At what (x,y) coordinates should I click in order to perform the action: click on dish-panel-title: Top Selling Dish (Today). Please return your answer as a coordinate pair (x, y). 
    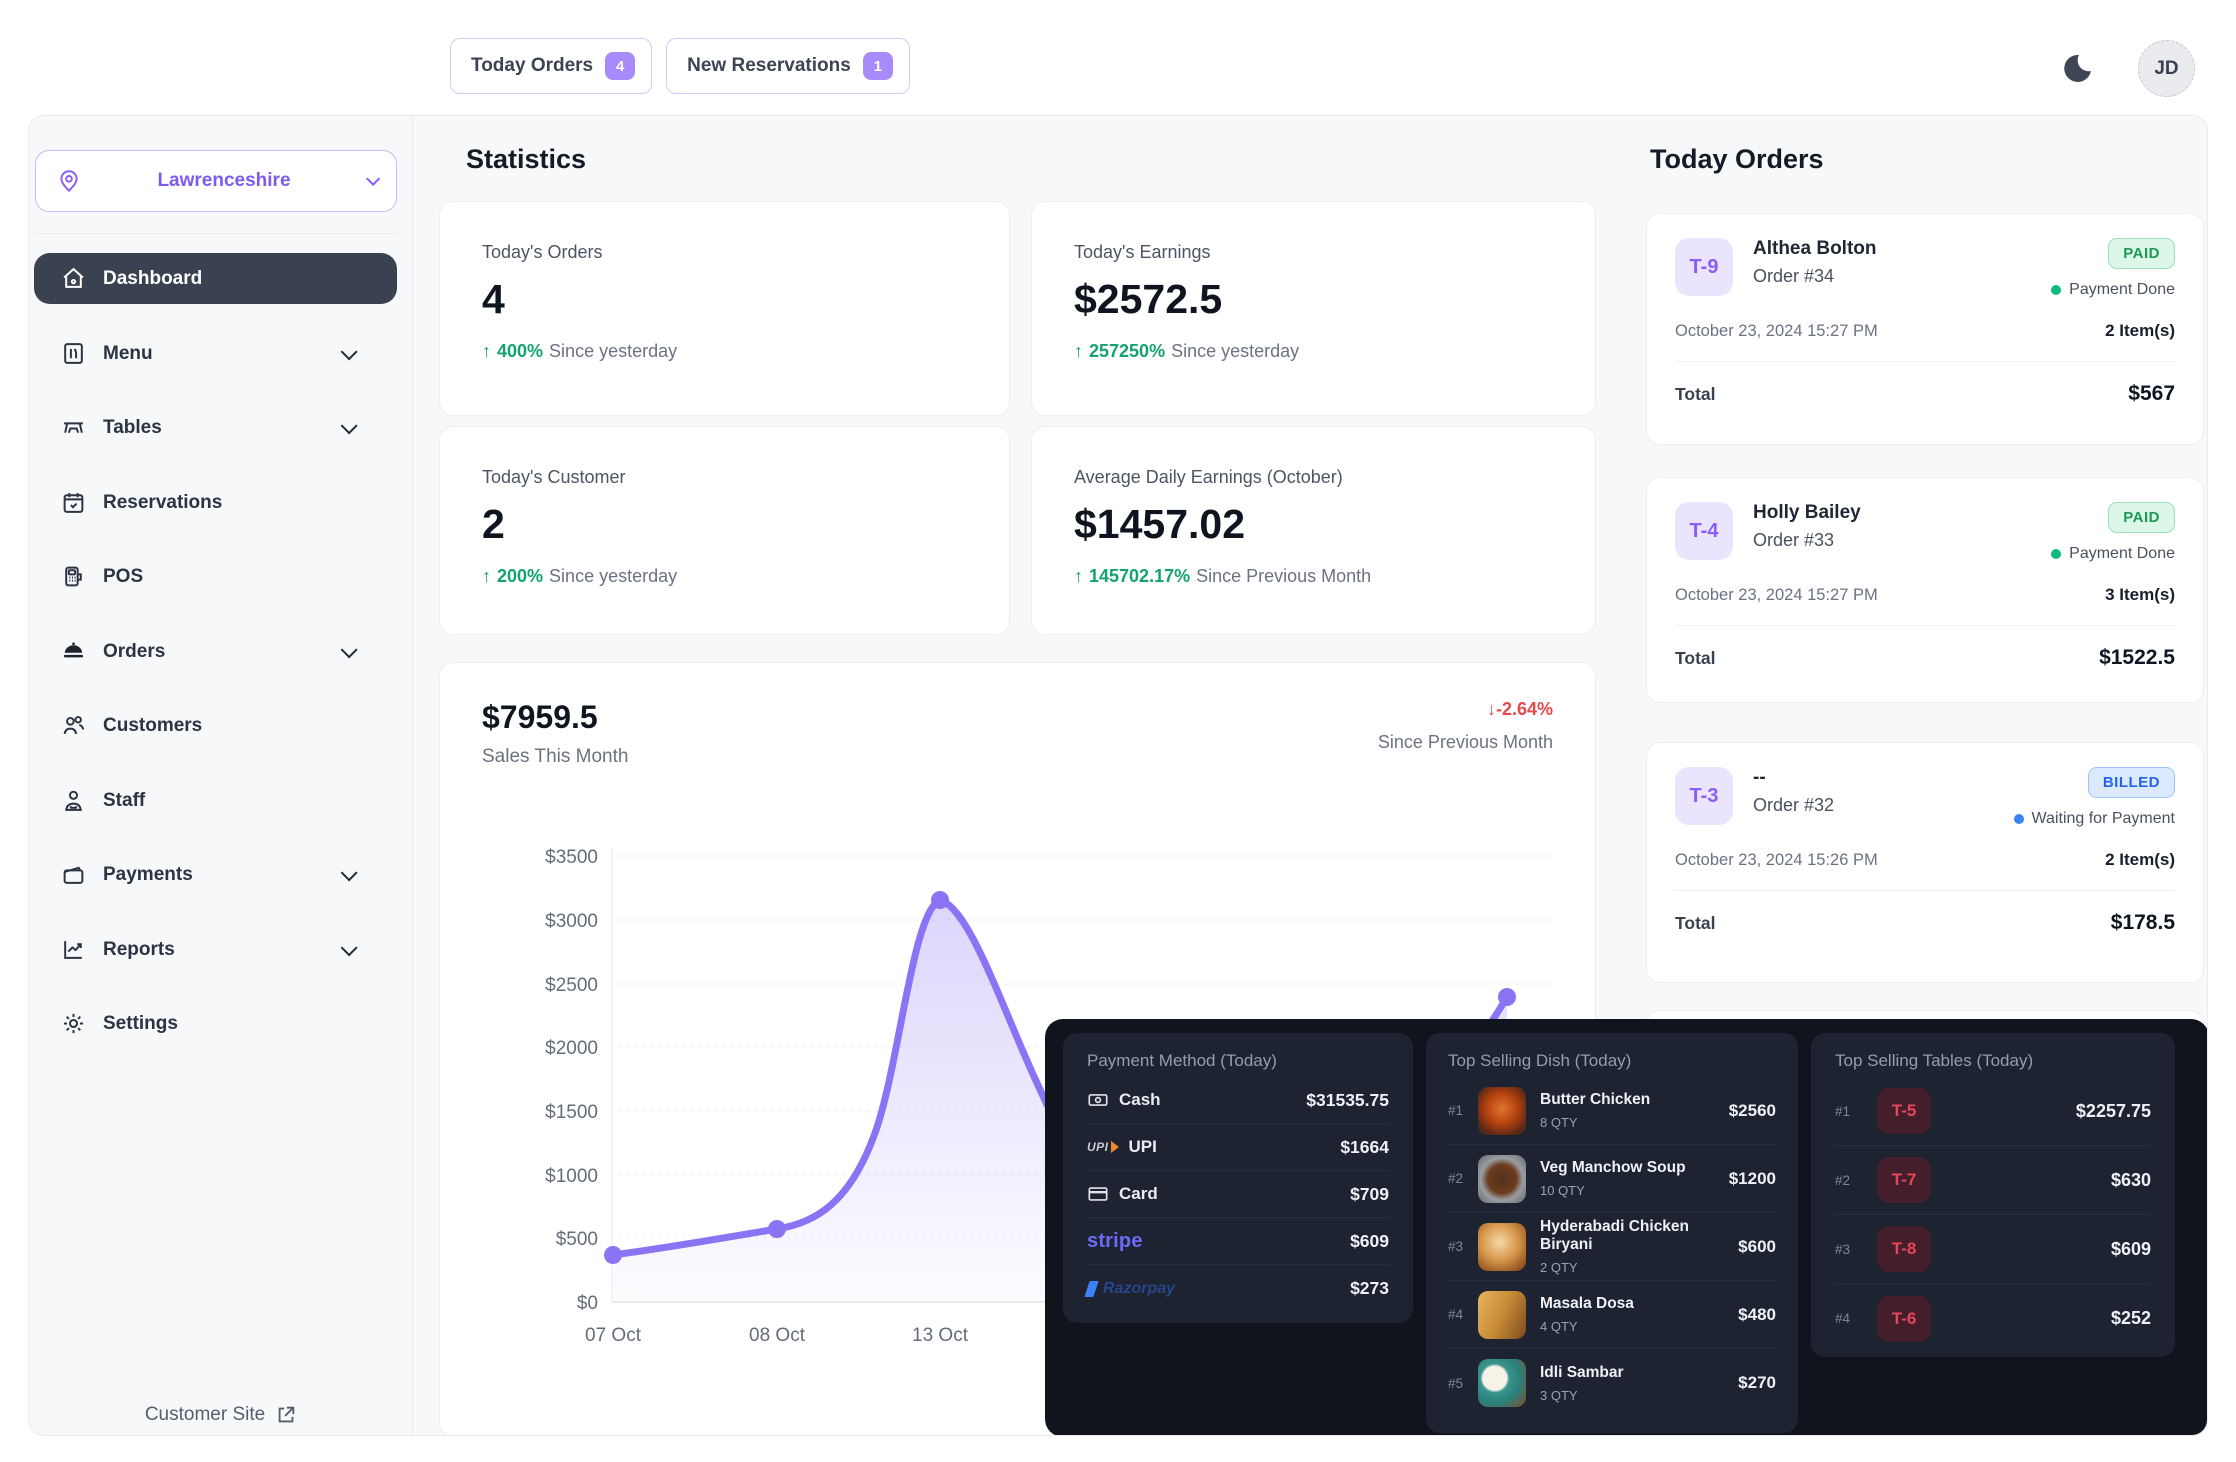
    Looking at the image, I should click on (1540, 1060).